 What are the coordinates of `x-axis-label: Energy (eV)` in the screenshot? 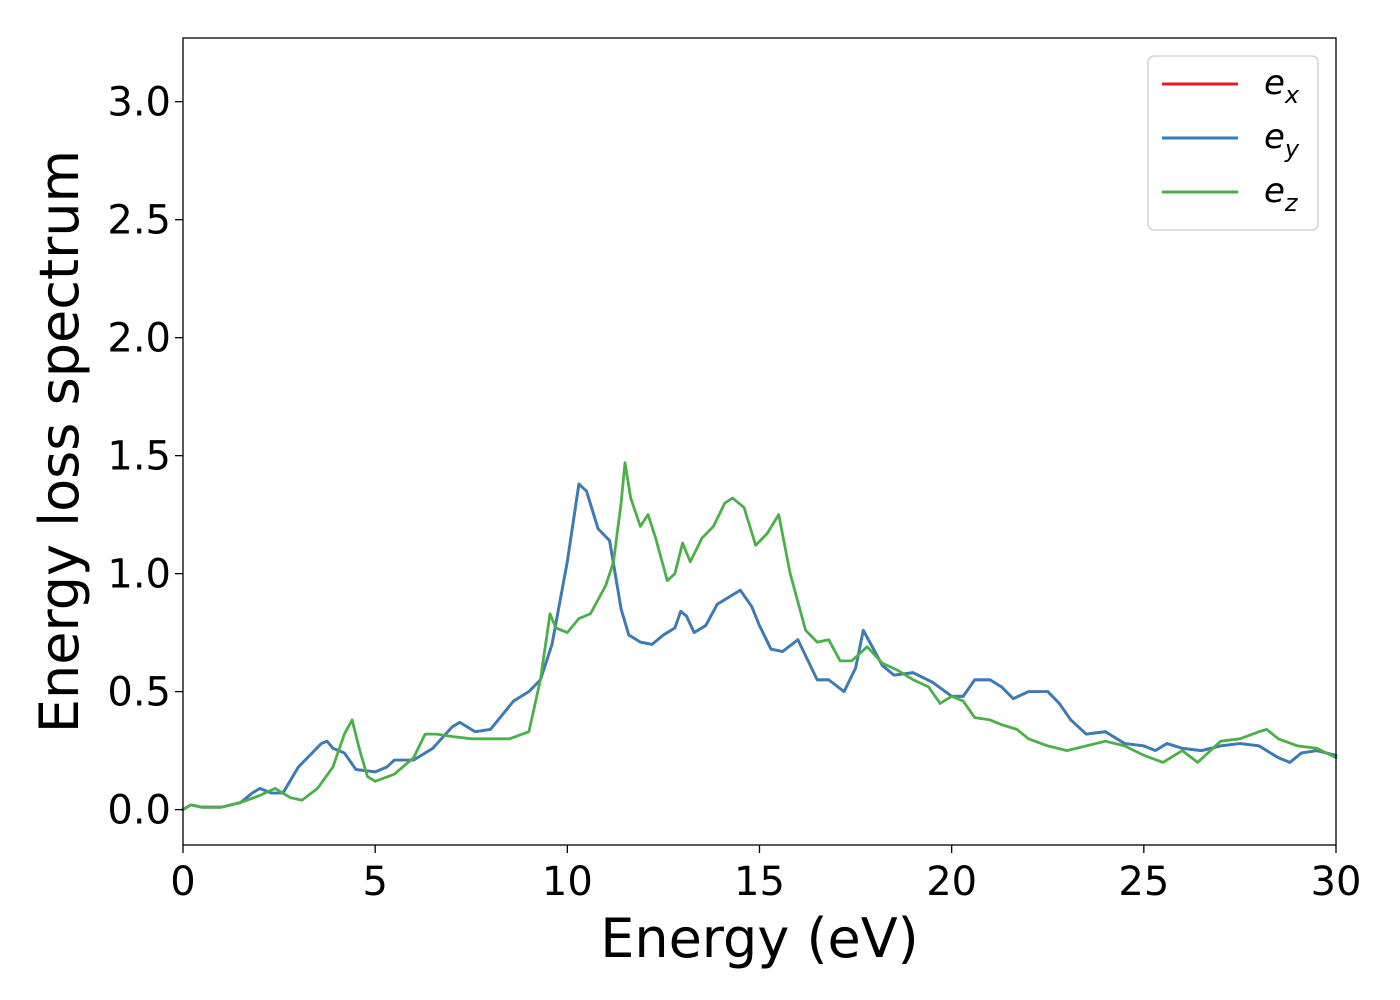 It's located at (759, 938).